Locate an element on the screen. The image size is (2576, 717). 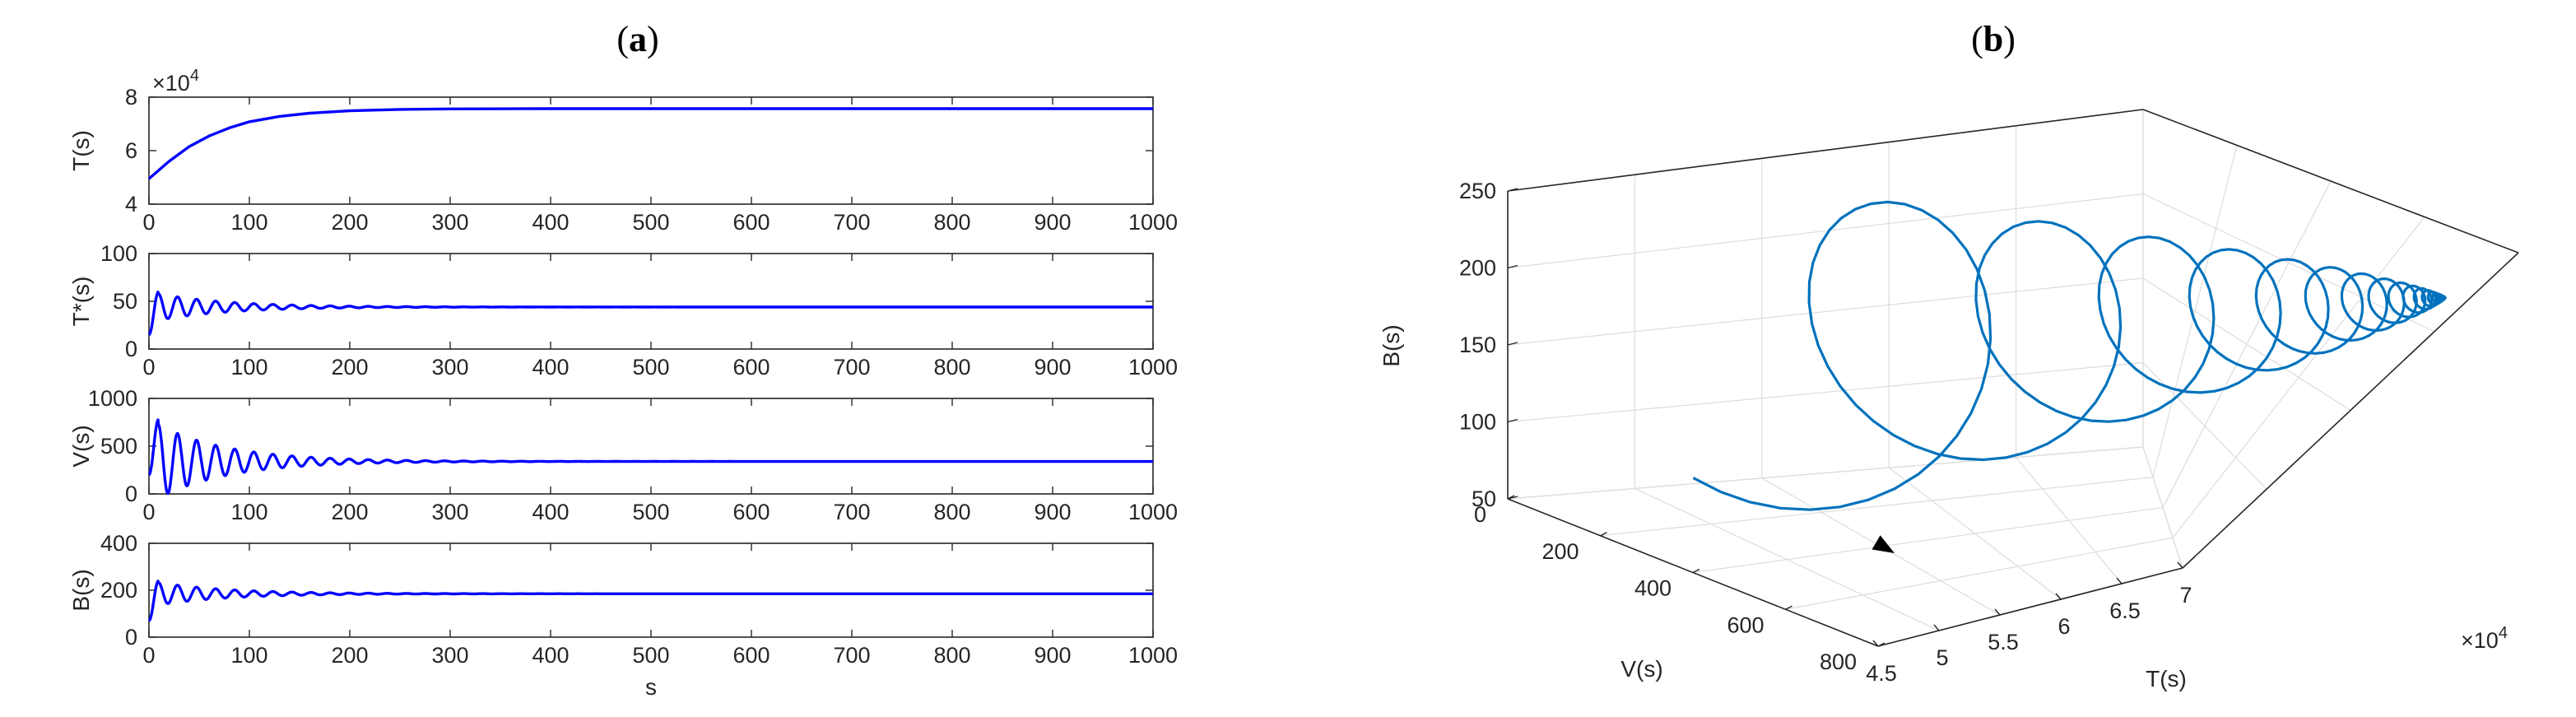
v-tick-label: 600 is located at coordinates (1745, 624).